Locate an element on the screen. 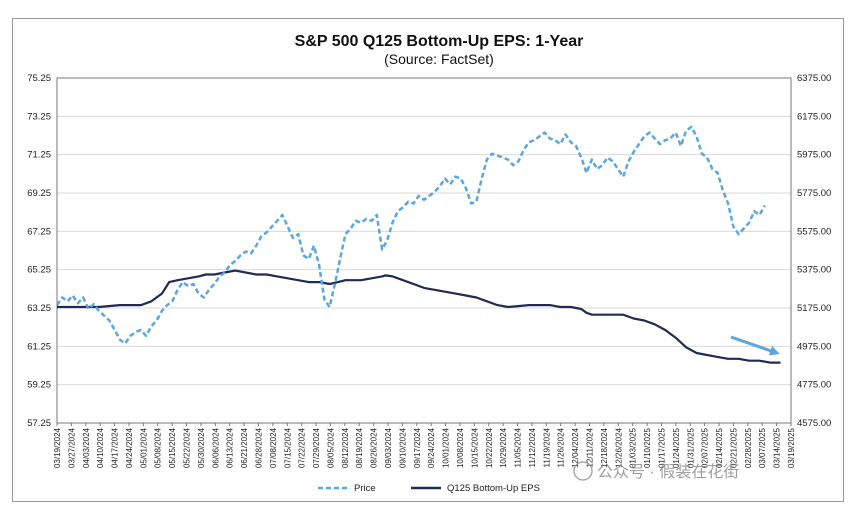 The width and height of the screenshot is (860, 516). trend-arrow is located at coordinates (755, 345).